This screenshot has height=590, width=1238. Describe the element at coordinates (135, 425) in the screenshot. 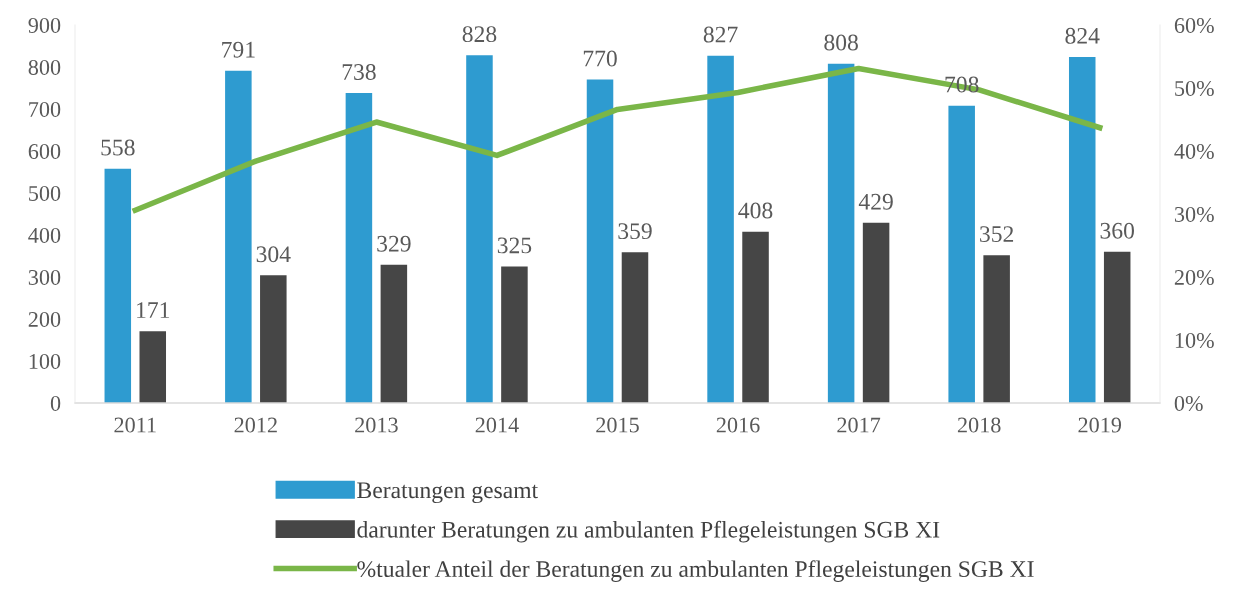

I see `x-tick-label: 2011` at that location.